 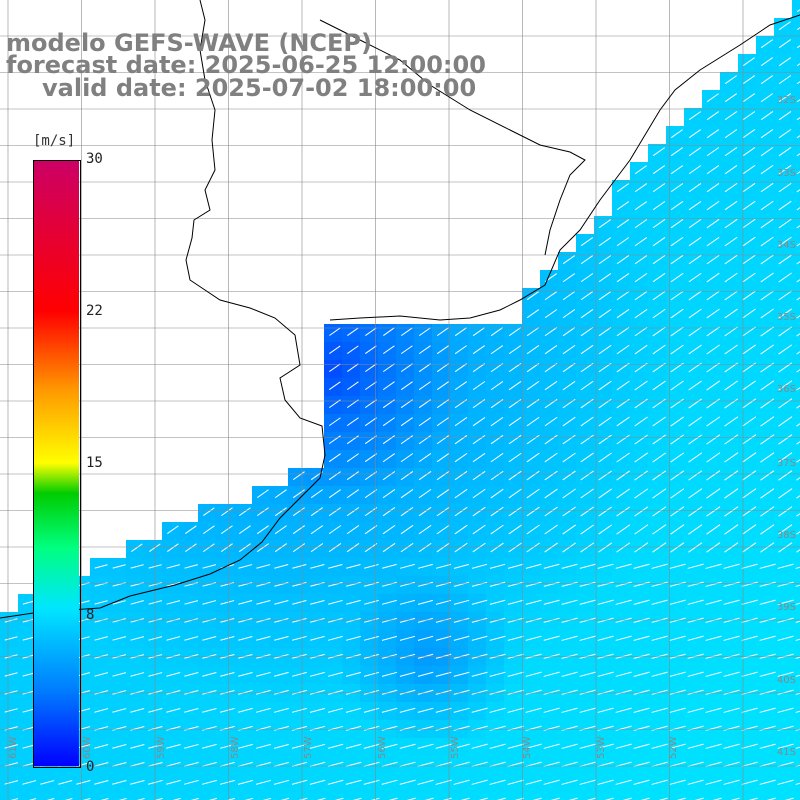 What do you see at coordinates (94, 463) in the screenshot?
I see `colorbar-tick-15: 15` at bounding box center [94, 463].